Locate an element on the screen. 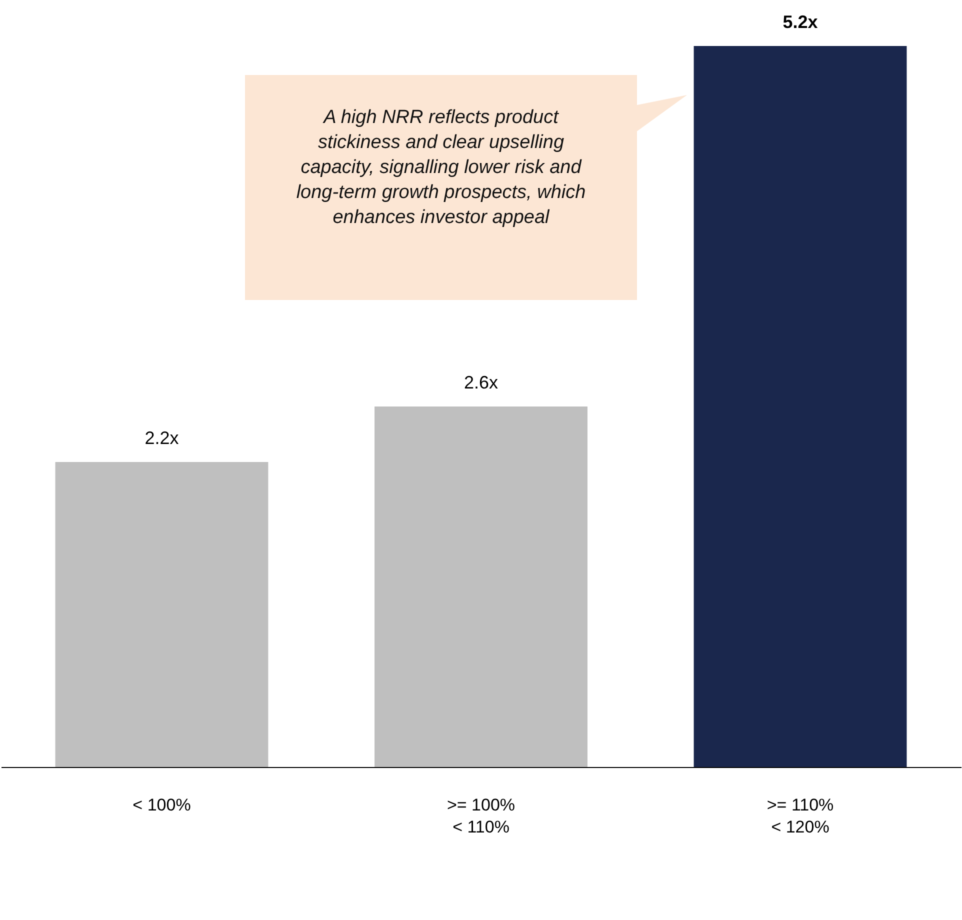 The width and height of the screenshot is (962, 920). annotation: A high NRR reflects product stickiness and clear upselling capacity, signalling lower risk and long-term growth prospects, which enhances investor appeal is located at coordinates (441, 167).